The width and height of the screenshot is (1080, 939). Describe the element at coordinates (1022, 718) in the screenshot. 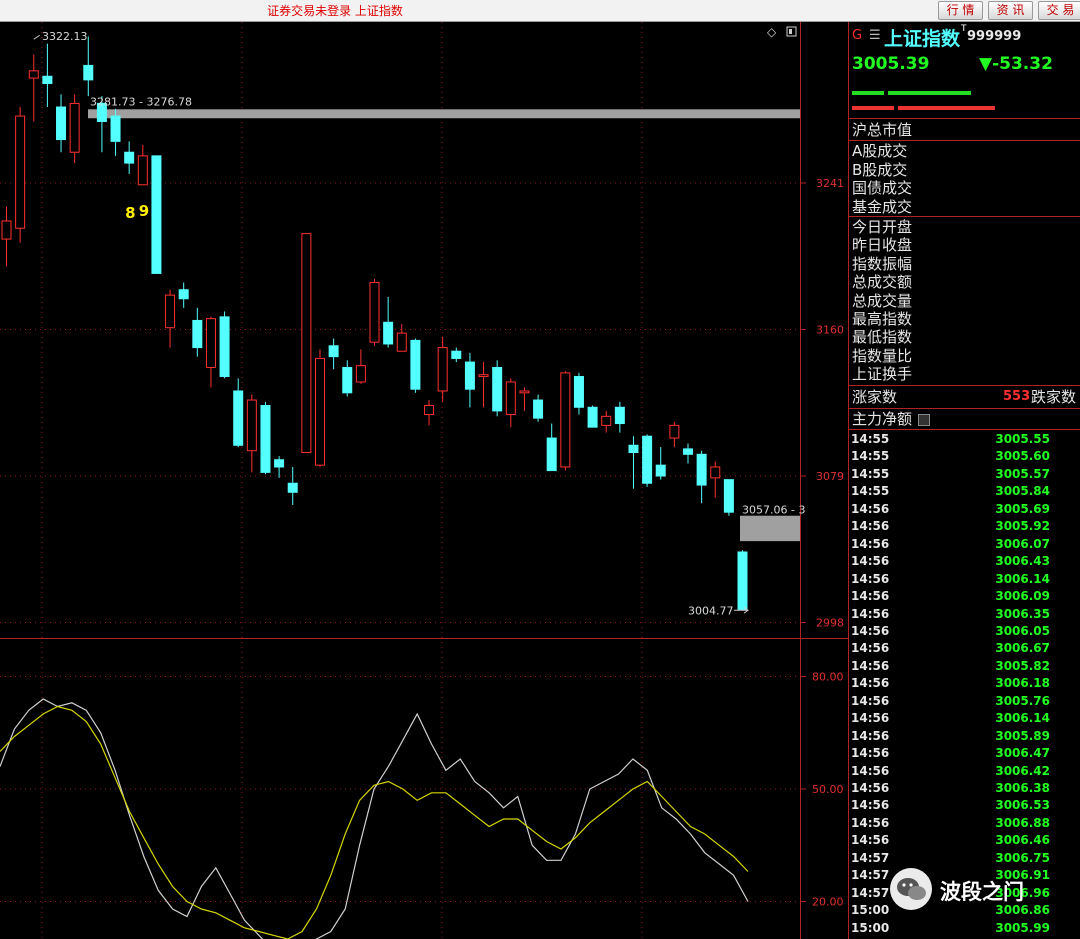

I see `tick-price: 3006.14` at that location.